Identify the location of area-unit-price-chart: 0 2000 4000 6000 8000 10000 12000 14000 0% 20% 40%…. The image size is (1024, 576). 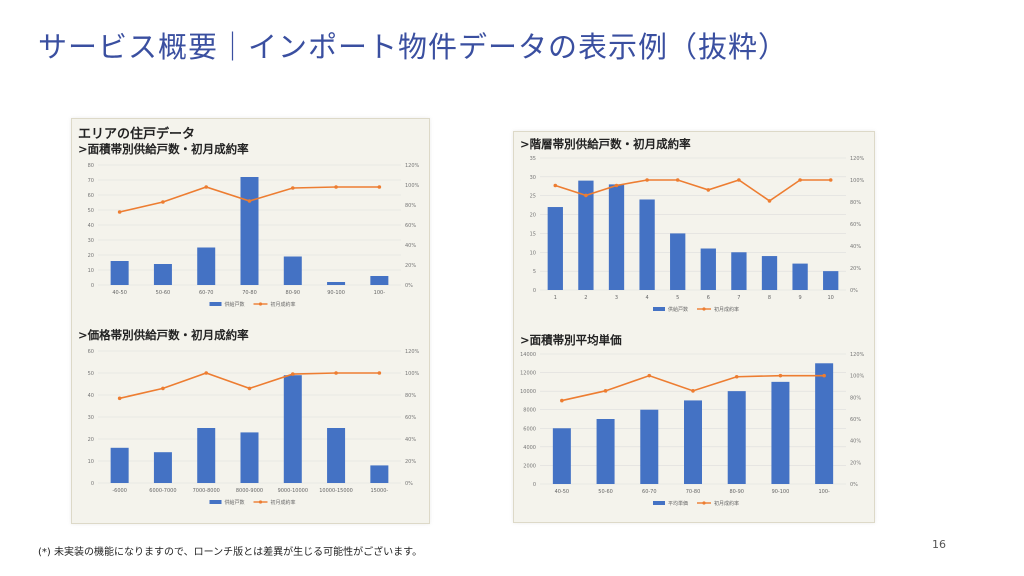
(692, 429).